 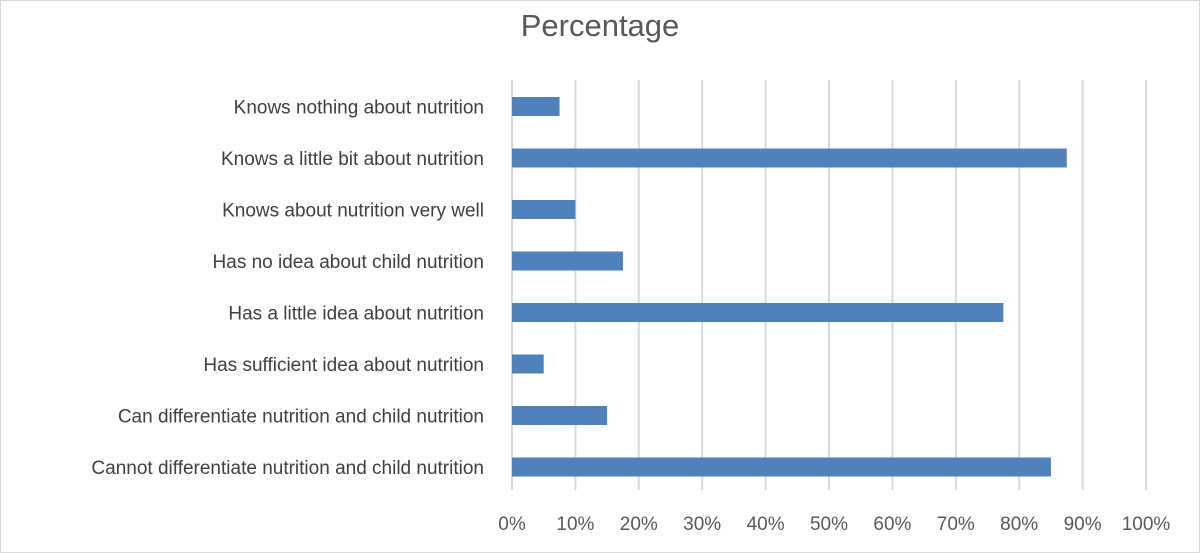 I want to click on x-tick-label: 50%, so click(x=829, y=524).